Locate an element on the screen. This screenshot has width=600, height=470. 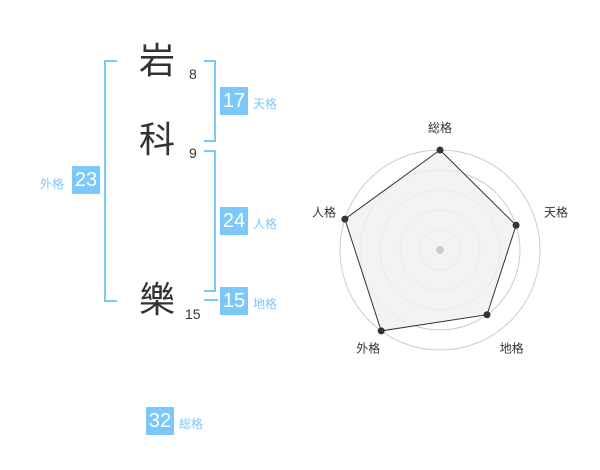
jinkaku-label: 人格 is located at coordinates (265, 224).